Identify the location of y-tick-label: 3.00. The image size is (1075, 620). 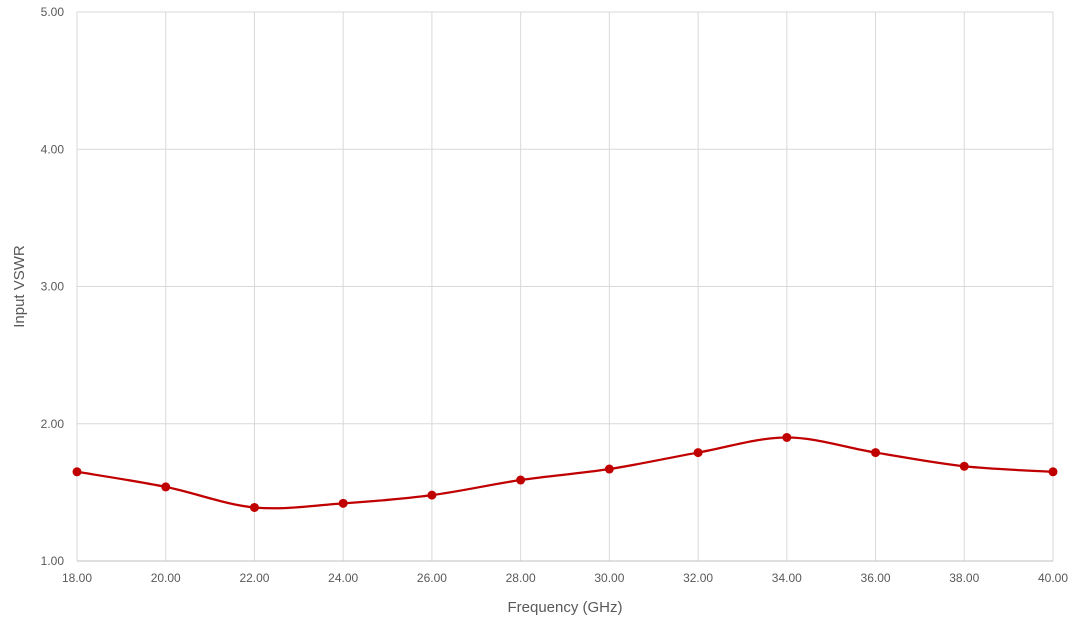
(53, 287).